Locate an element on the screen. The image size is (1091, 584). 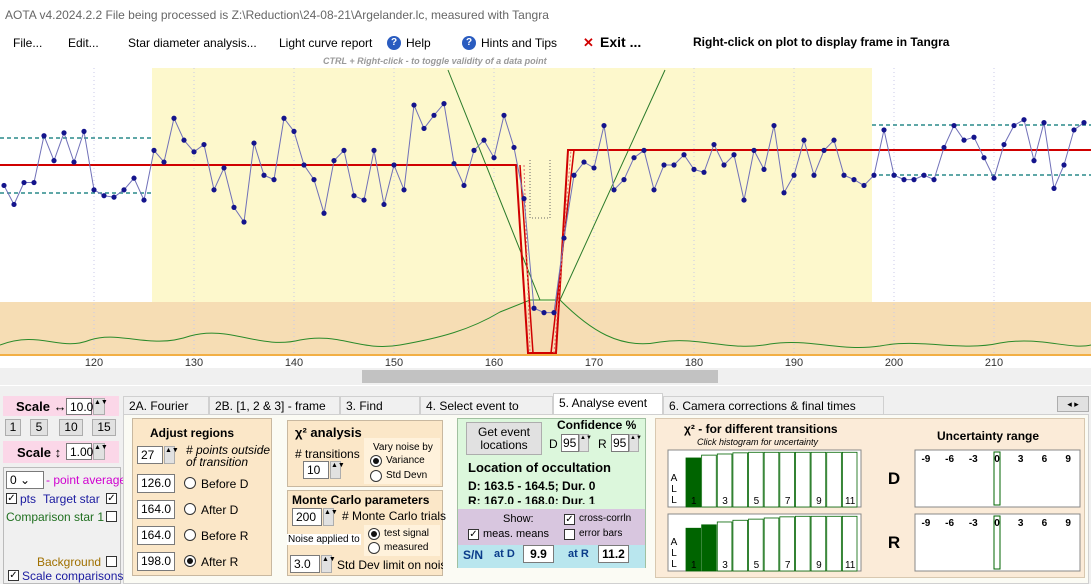
menu-item: Light curve report is located at coordinates (326, 43).